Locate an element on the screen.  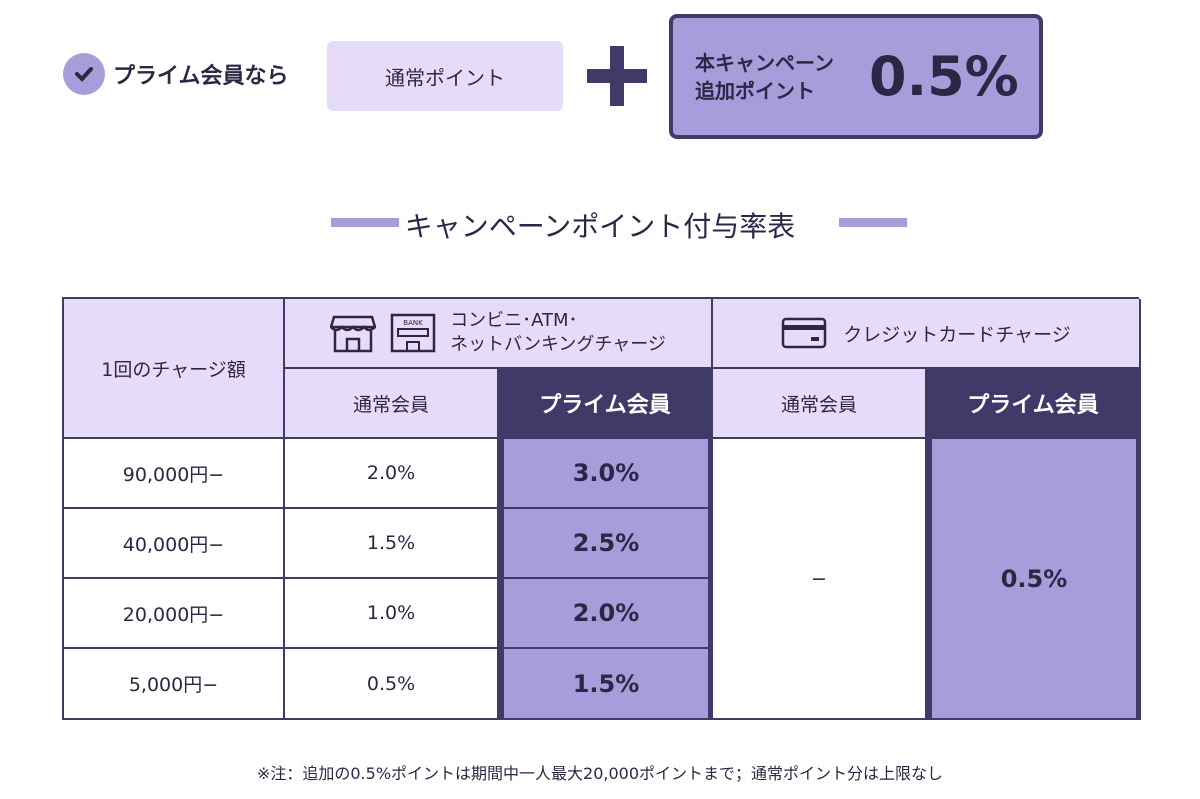
plus-icon-vertical is located at coordinates (617, 76).